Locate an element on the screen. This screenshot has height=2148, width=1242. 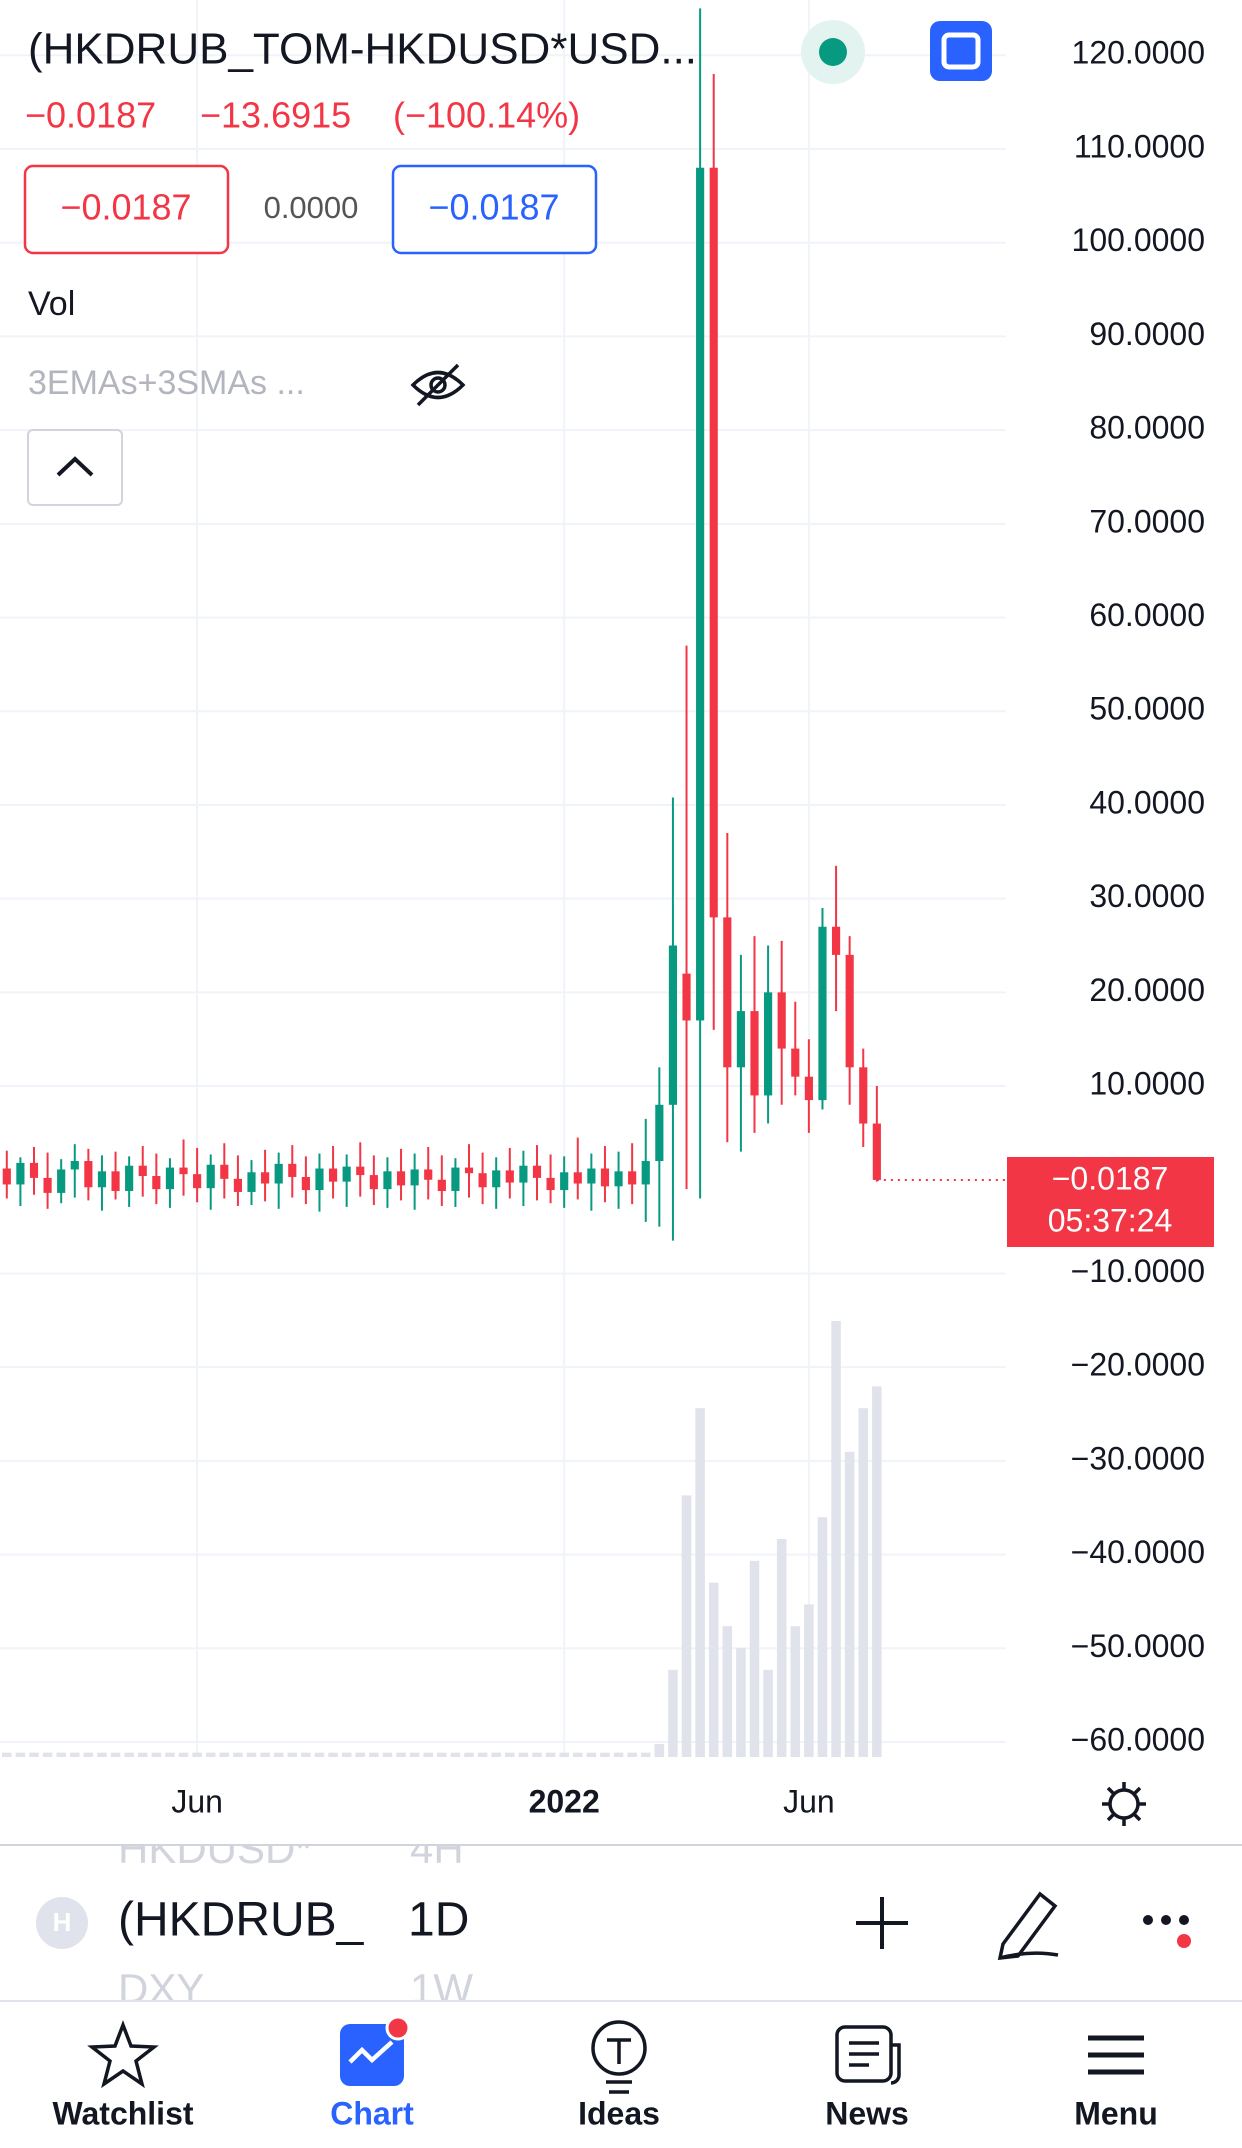
next-interval: 1W is located at coordinates (441, 1988).